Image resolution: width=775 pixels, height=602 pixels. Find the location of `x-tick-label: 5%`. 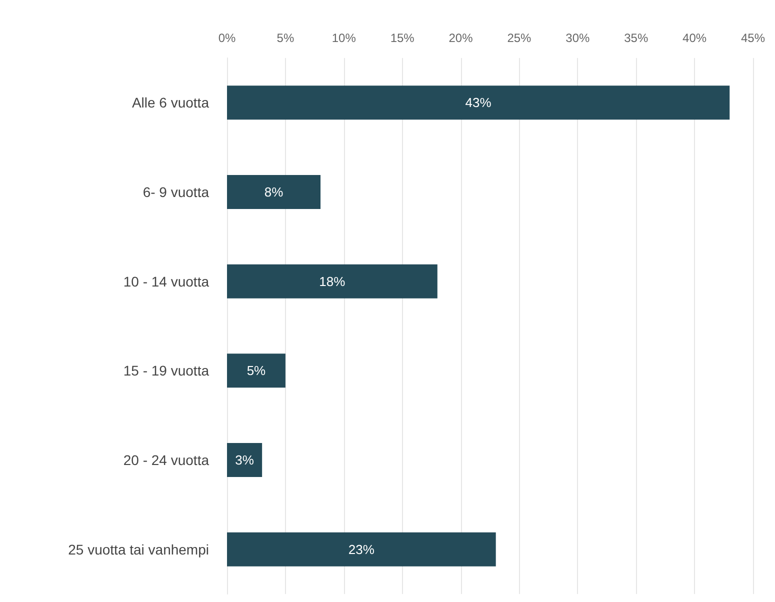

x-tick-label: 5% is located at coordinates (285, 38).